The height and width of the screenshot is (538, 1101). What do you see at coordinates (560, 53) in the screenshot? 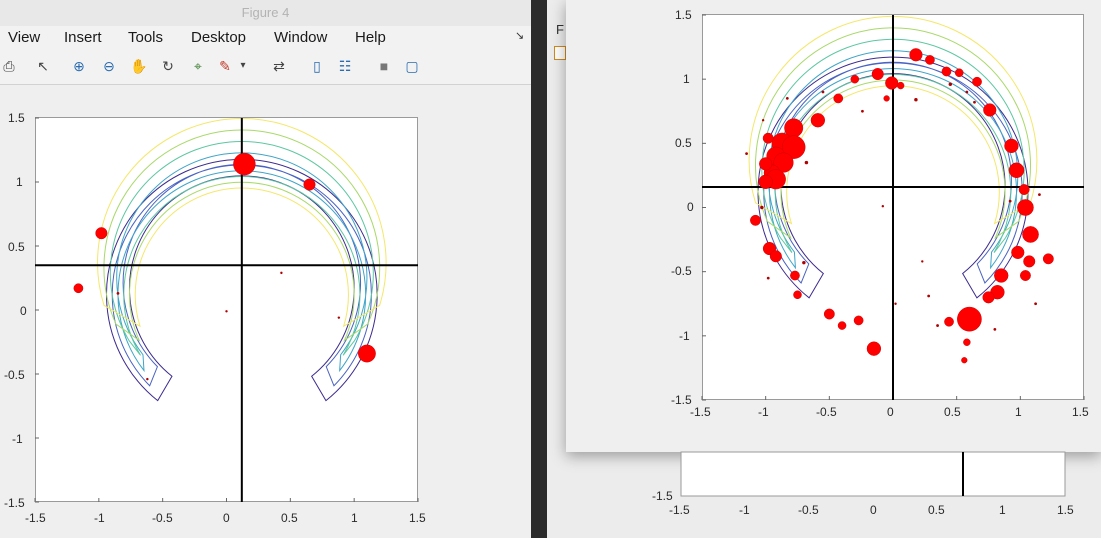
I see `file-icon` at bounding box center [560, 53].